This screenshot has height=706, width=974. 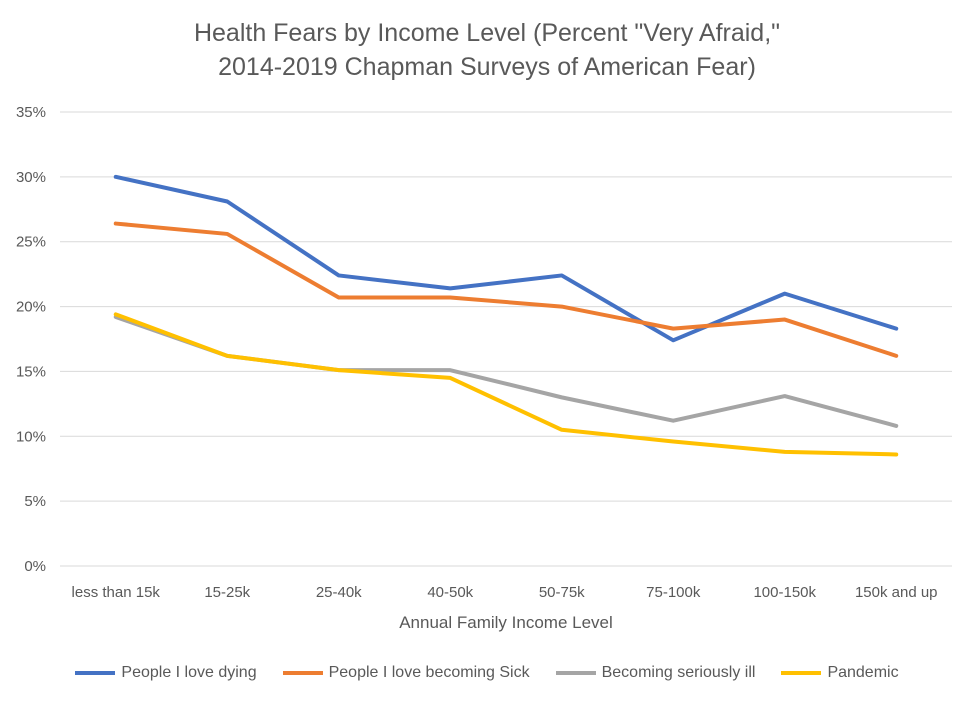 I want to click on y-tick-label: 35%, so click(x=31, y=112).